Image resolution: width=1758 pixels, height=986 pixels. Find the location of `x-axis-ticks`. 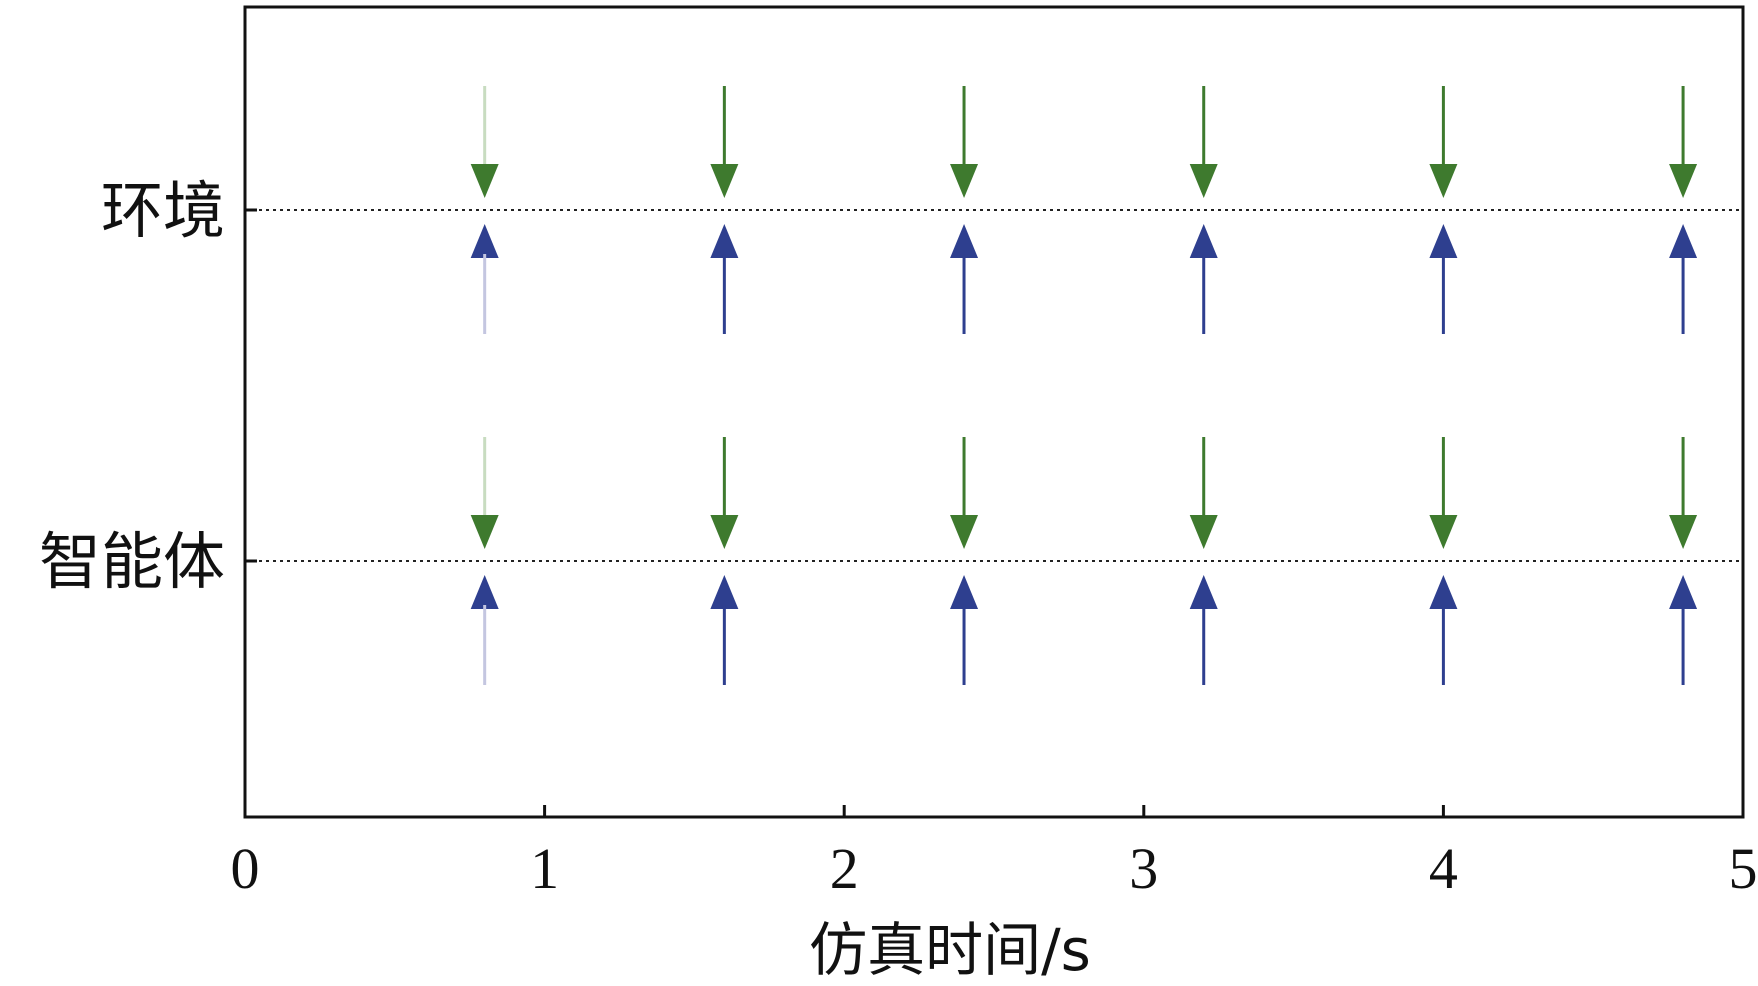

x-axis-ticks is located at coordinates (994, 811).